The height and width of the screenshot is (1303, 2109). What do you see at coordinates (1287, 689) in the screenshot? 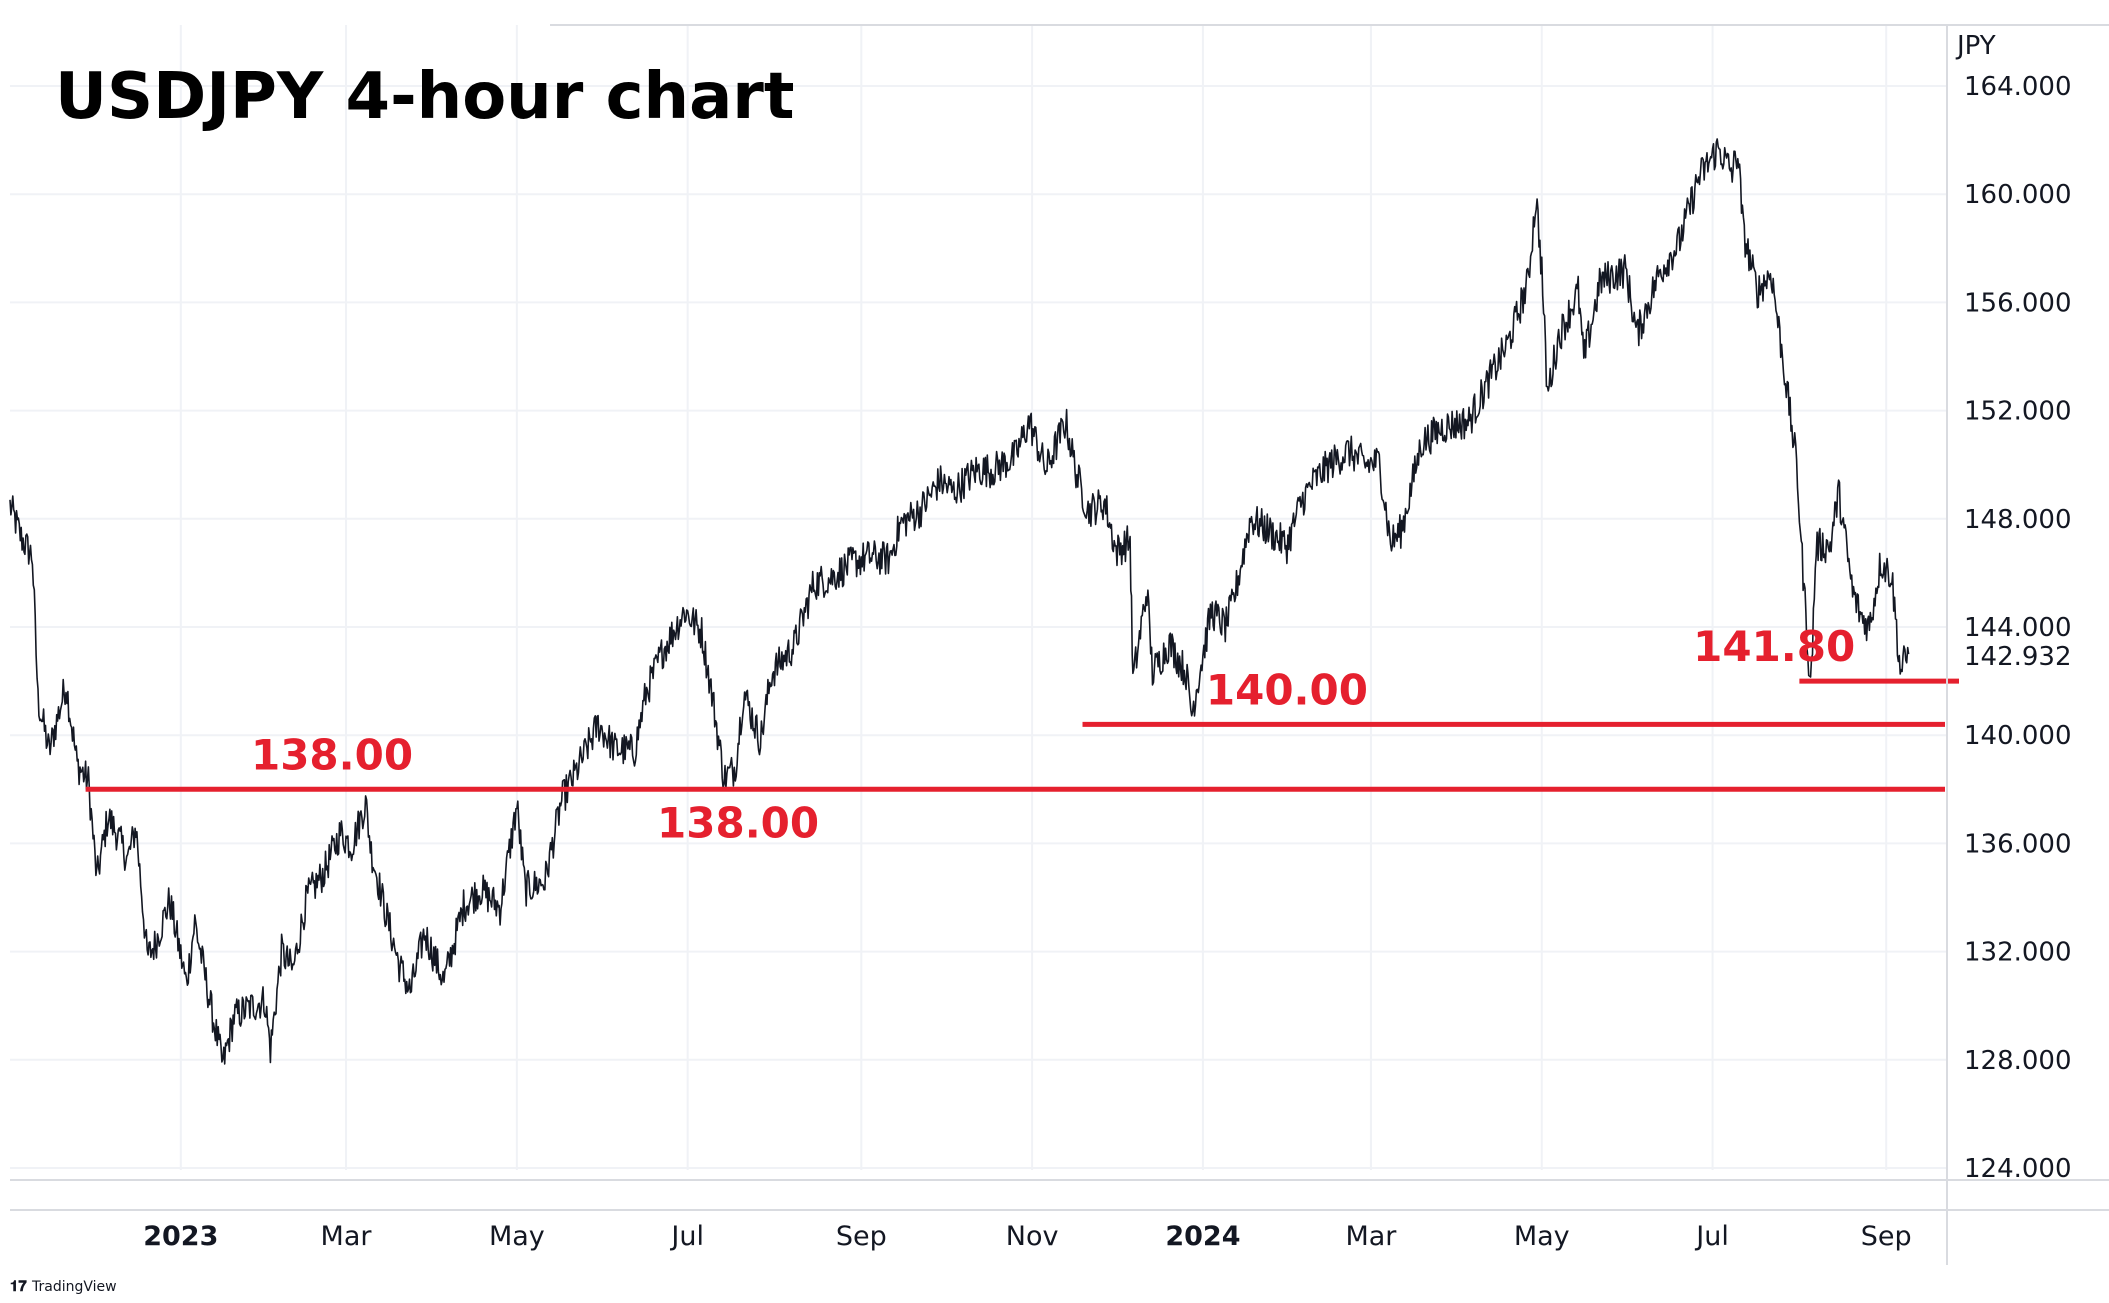
I see `support-label-2: 140.00` at bounding box center [1287, 689].